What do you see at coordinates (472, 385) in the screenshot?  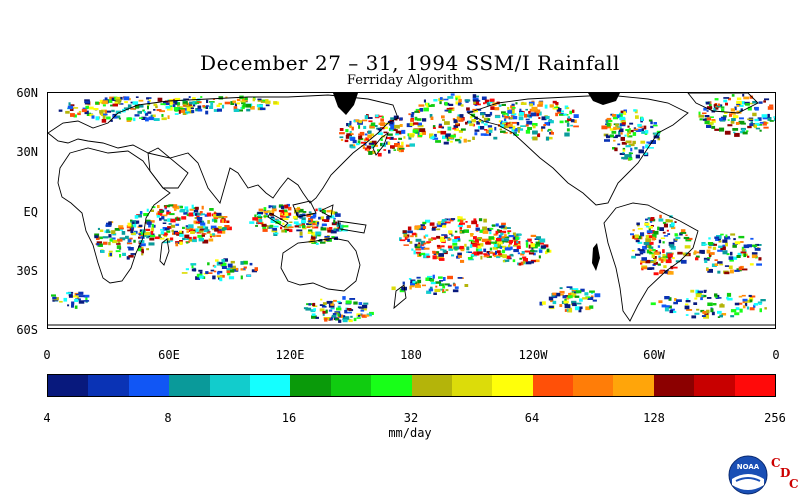 I see `colorbar-swatch` at bounding box center [472, 385].